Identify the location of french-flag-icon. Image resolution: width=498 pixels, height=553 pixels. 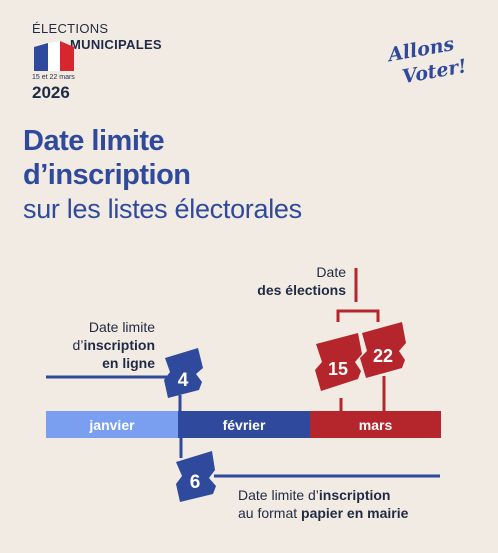
(54, 56).